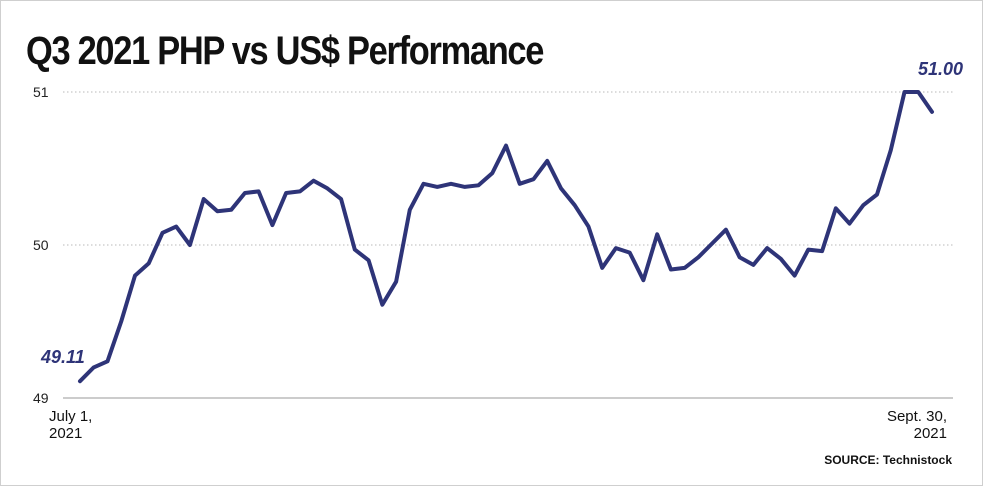  Describe the element at coordinates (62, 357) in the screenshot. I see `start-value-label: 49.11` at that location.